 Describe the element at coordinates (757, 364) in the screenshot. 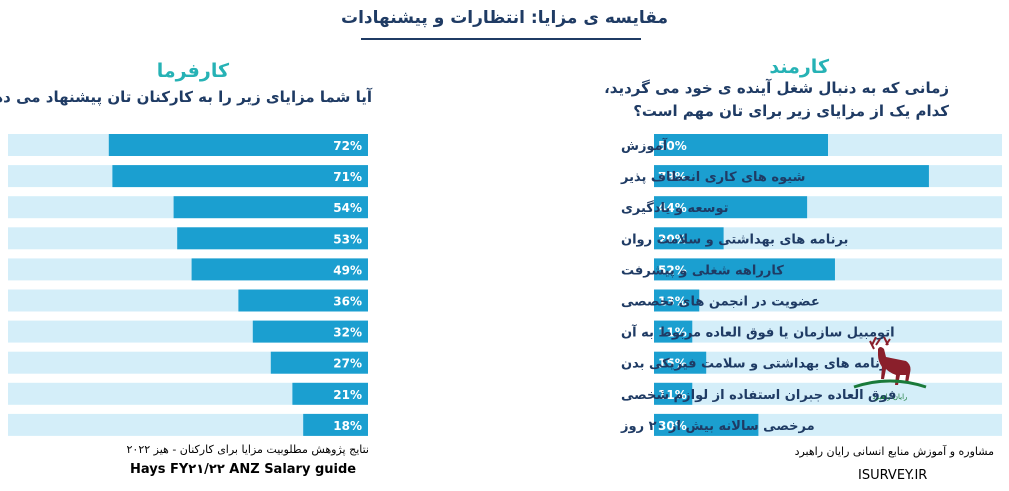

I see `category-label: برنامه های بهداشتی و سلامت فیزیکی بدن` at that location.